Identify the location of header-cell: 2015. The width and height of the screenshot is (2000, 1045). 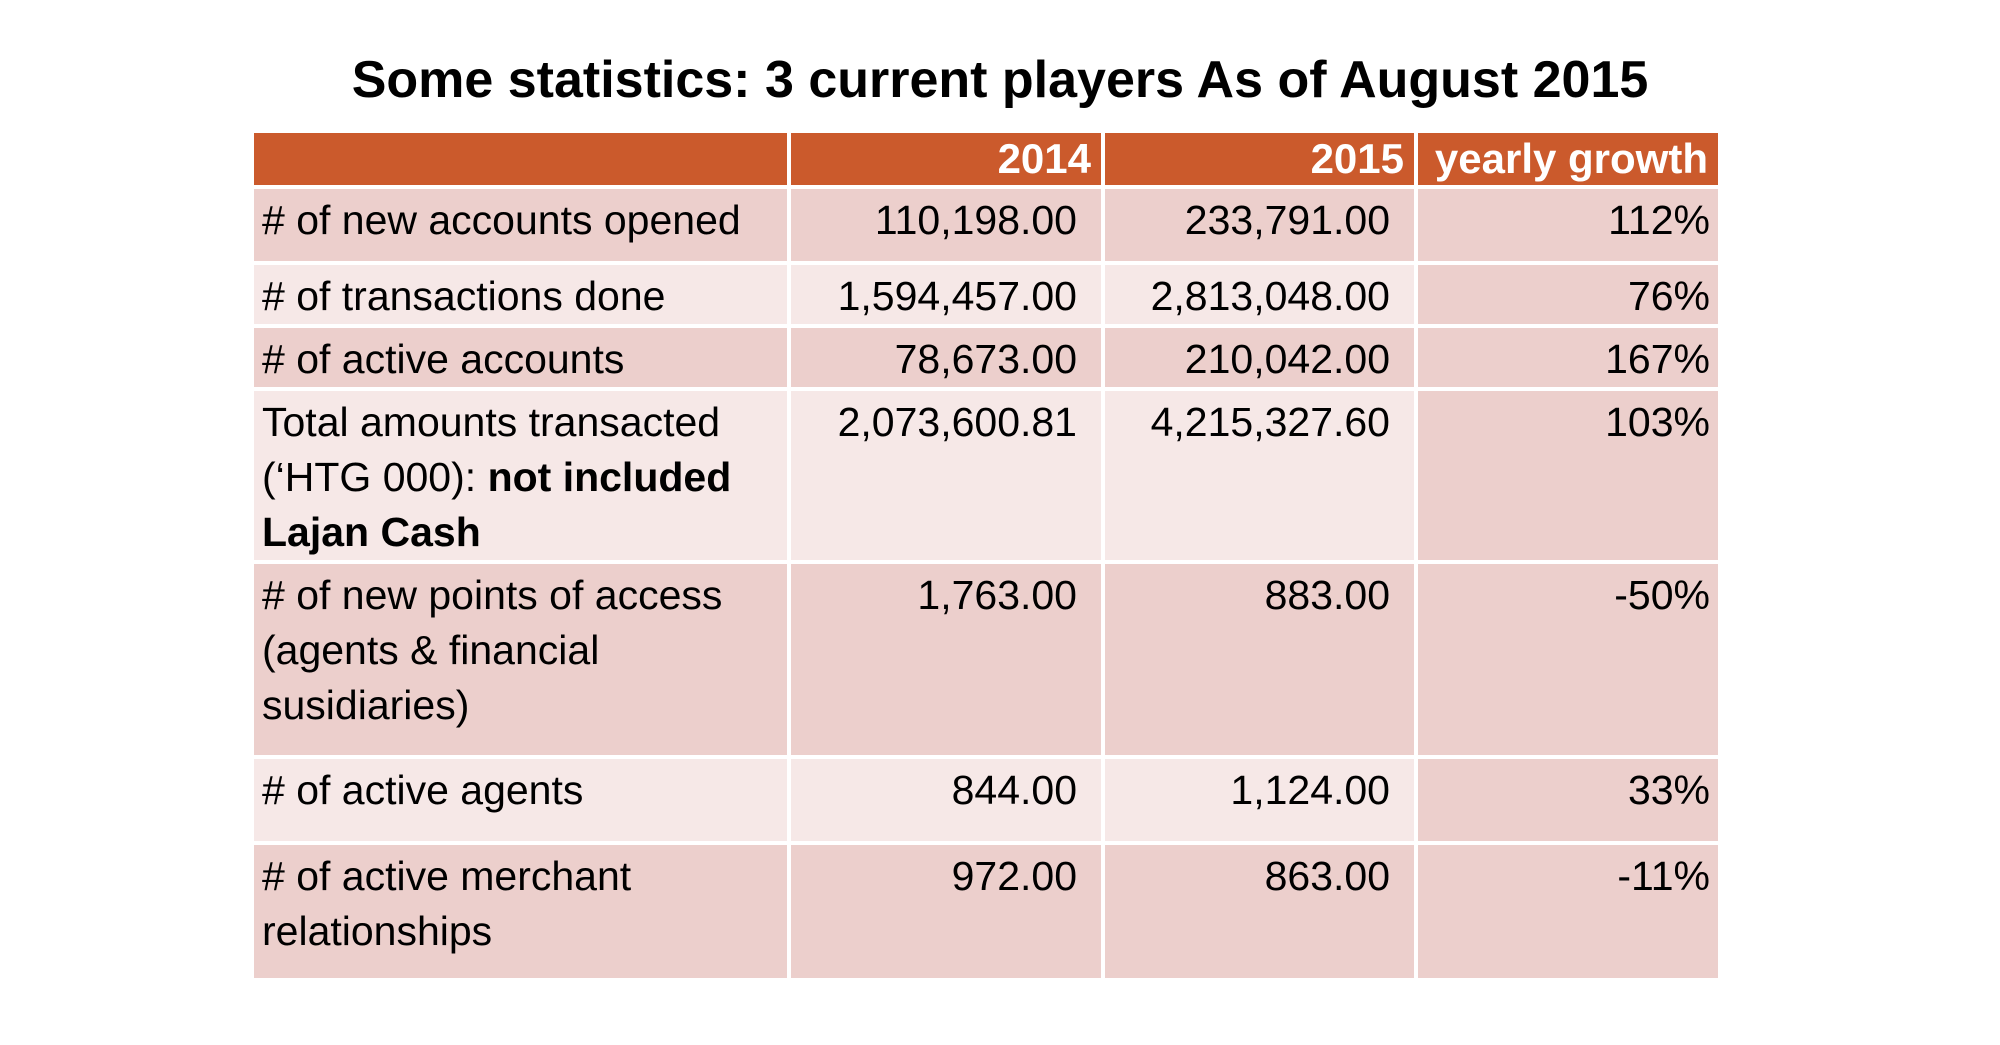
(1259, 159).